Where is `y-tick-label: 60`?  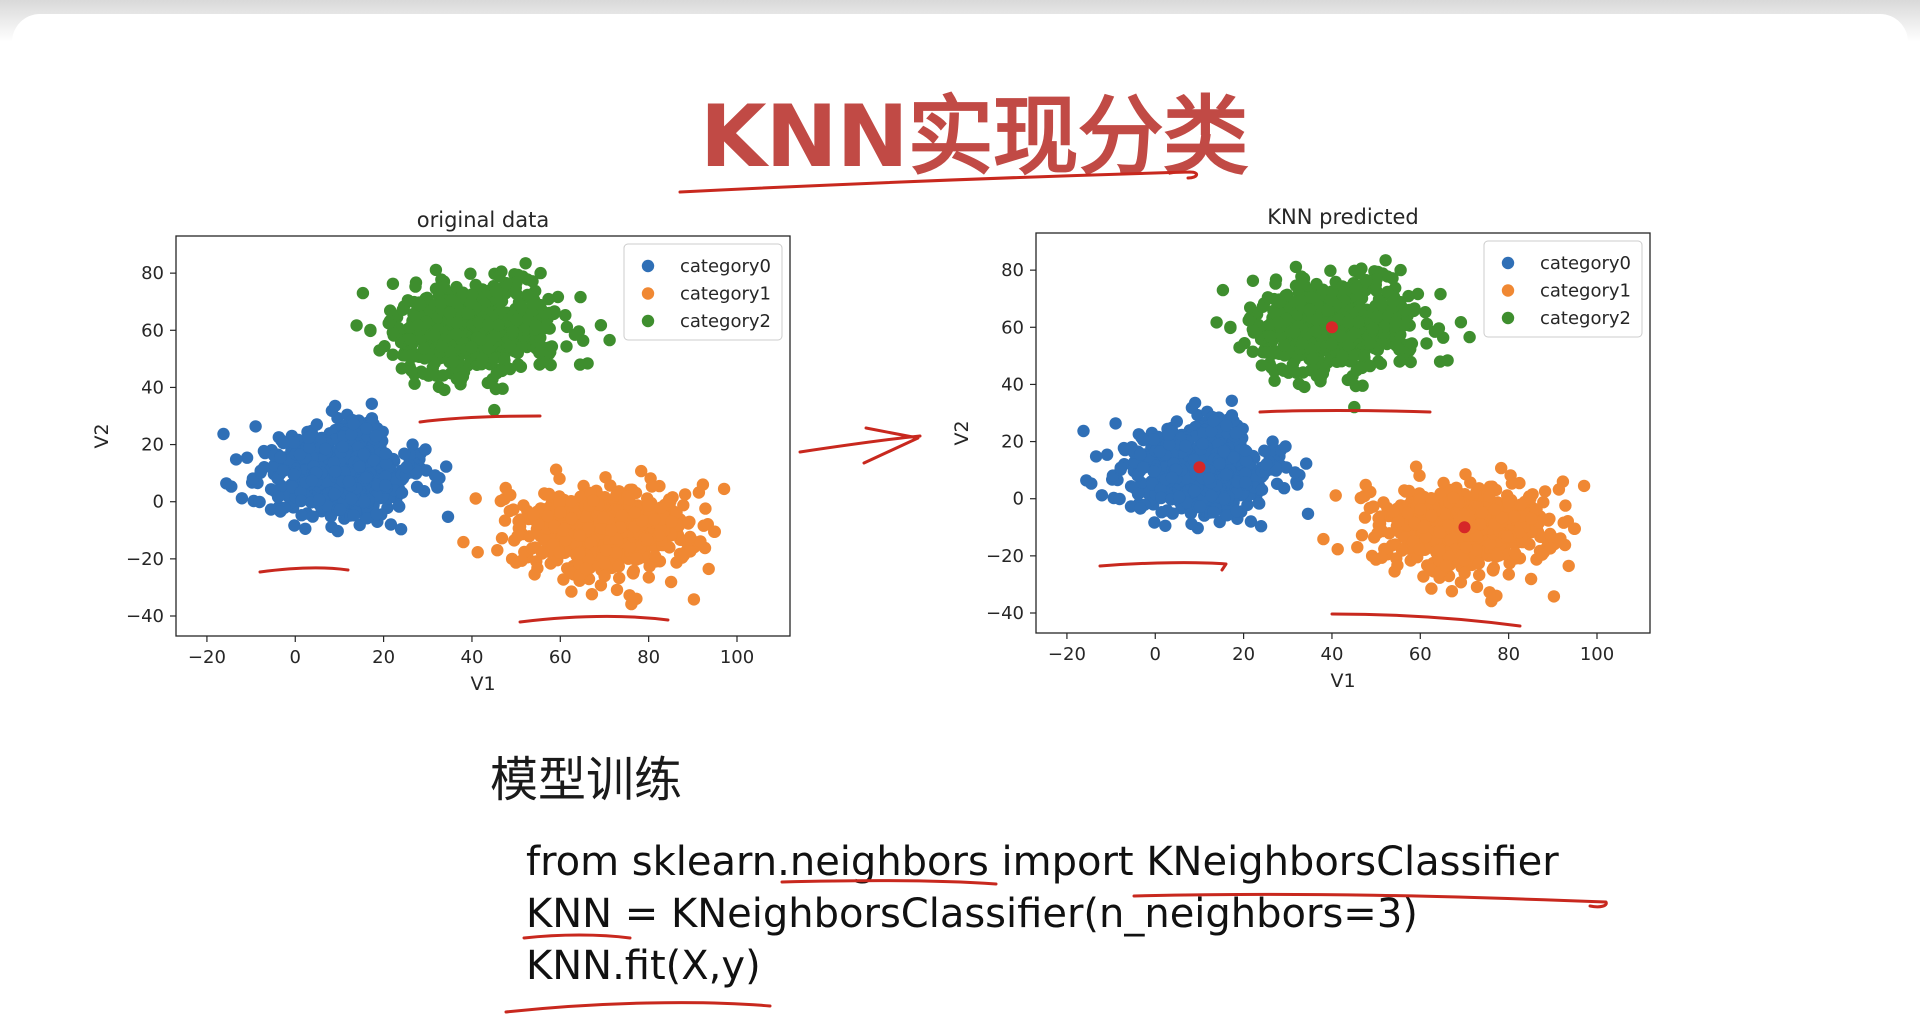
y-tick-label: 60 is located at coordinates (1012, 327).